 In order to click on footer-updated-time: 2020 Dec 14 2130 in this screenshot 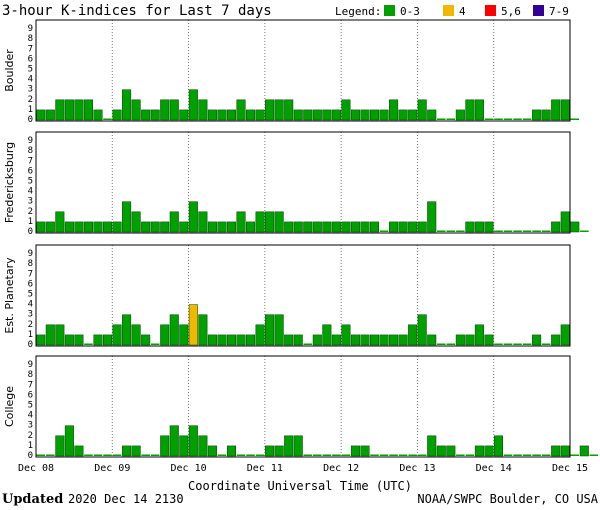, I will do `click(126, 499)`.